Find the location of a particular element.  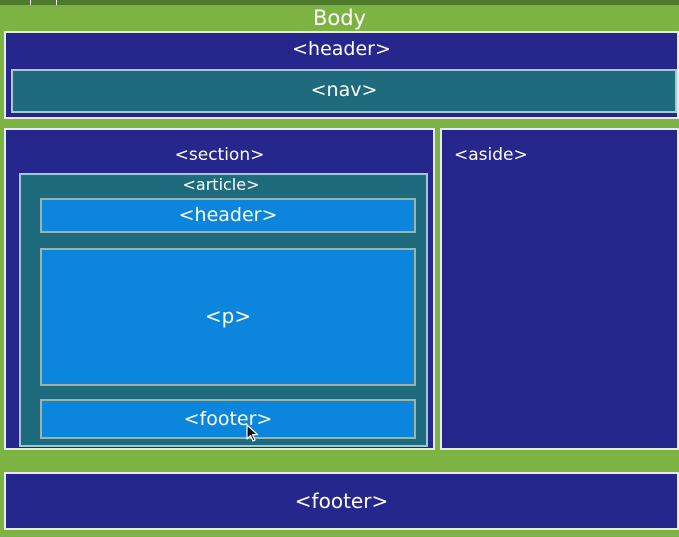

article-paragraph-label: <p> is located at coordinates (228, 316).